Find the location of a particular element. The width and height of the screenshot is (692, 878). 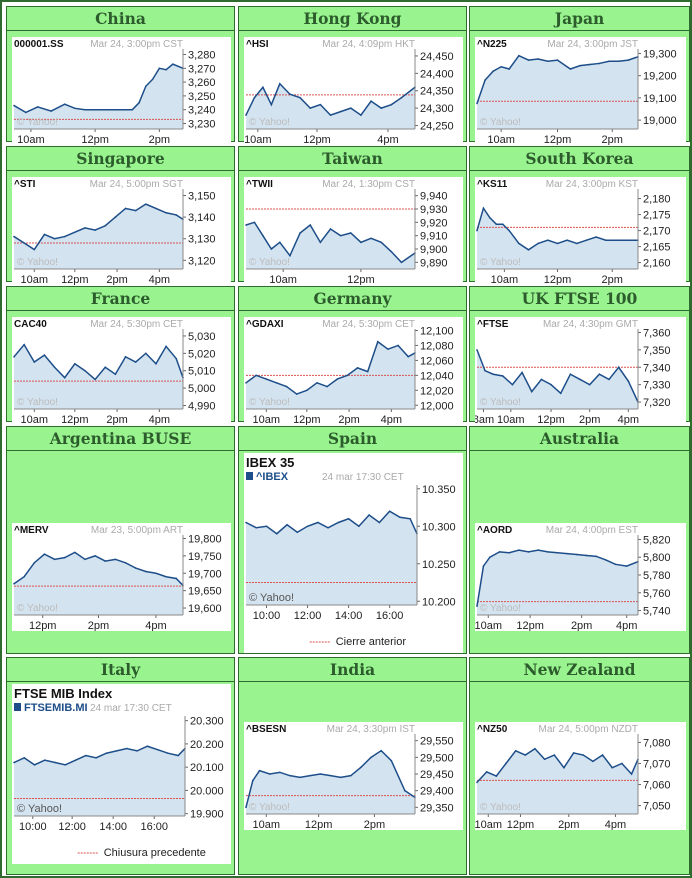

chart-symbol: ^AORD is located at coordinates (494, 530).